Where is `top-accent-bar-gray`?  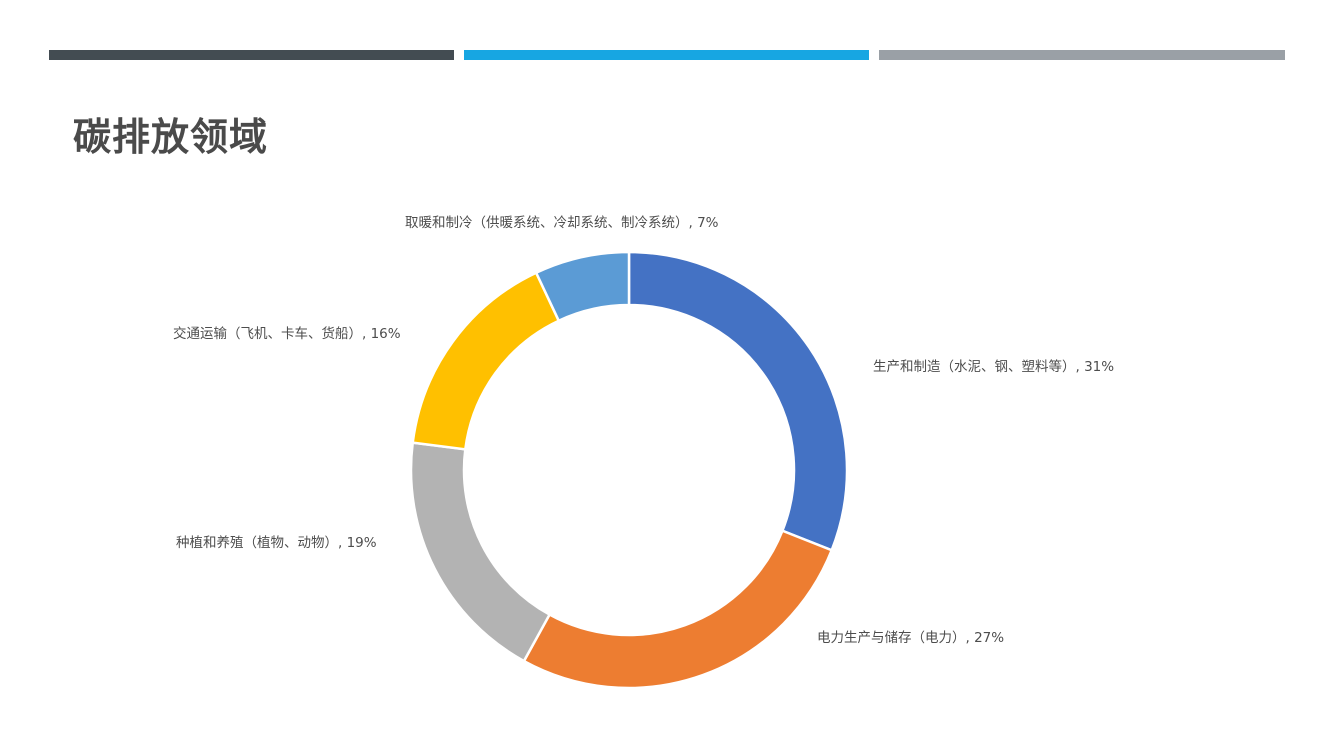 top-accent-bar-gray is located at coordinates (1082, 55).